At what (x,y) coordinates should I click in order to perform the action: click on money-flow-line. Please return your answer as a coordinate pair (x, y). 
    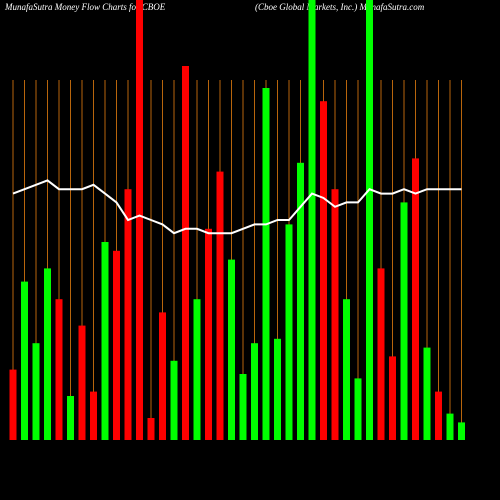
    Looking at the image, I should click on (237, 207).